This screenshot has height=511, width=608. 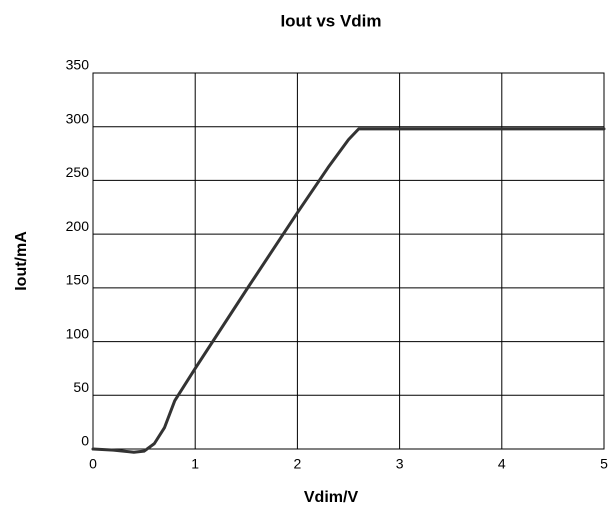 What do you see at coordinates (78, 118) in the screenshot?
I see `y-tick-label: 300` at bounding box center [78, 118].